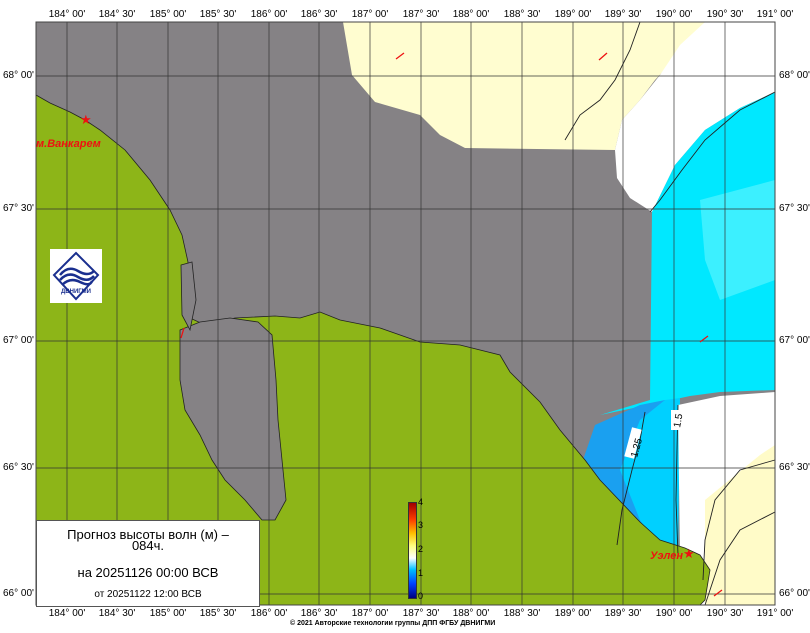  What do you see at coordinates (687, 253) in the screenshot?
I see `cyan-sea-area` at bounding box center [687, 253].